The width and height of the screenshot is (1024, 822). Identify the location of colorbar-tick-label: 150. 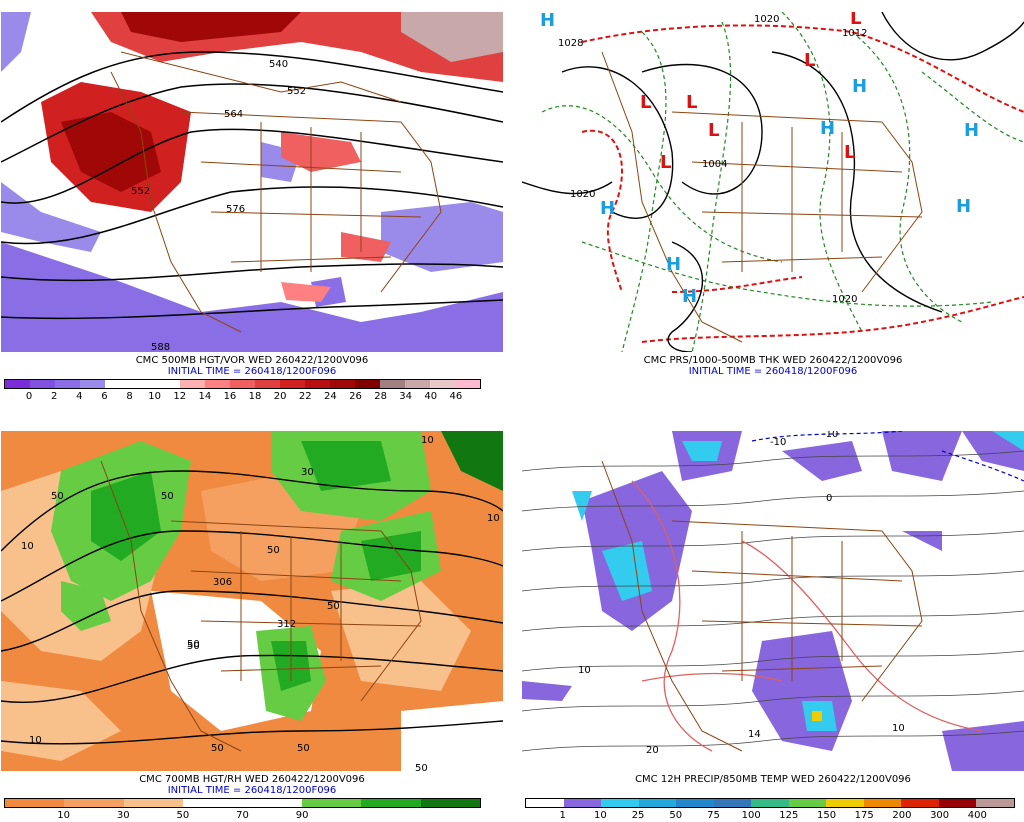
(826, 815).